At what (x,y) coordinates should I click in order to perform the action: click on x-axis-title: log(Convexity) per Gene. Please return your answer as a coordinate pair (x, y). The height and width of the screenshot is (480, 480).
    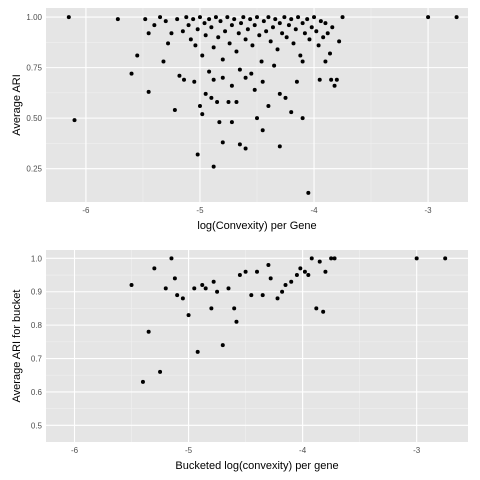
    Looking at the image, I should click on (256, 226).